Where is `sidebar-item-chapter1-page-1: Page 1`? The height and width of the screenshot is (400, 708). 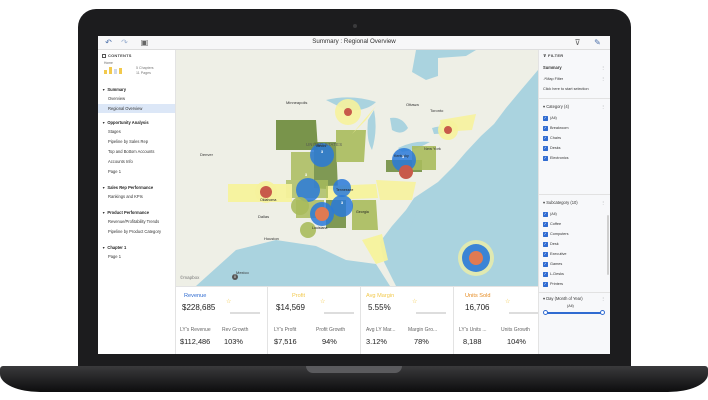
sidebar-item-chapter1-page-1: Page 1 is located at coordinates (114, 256).